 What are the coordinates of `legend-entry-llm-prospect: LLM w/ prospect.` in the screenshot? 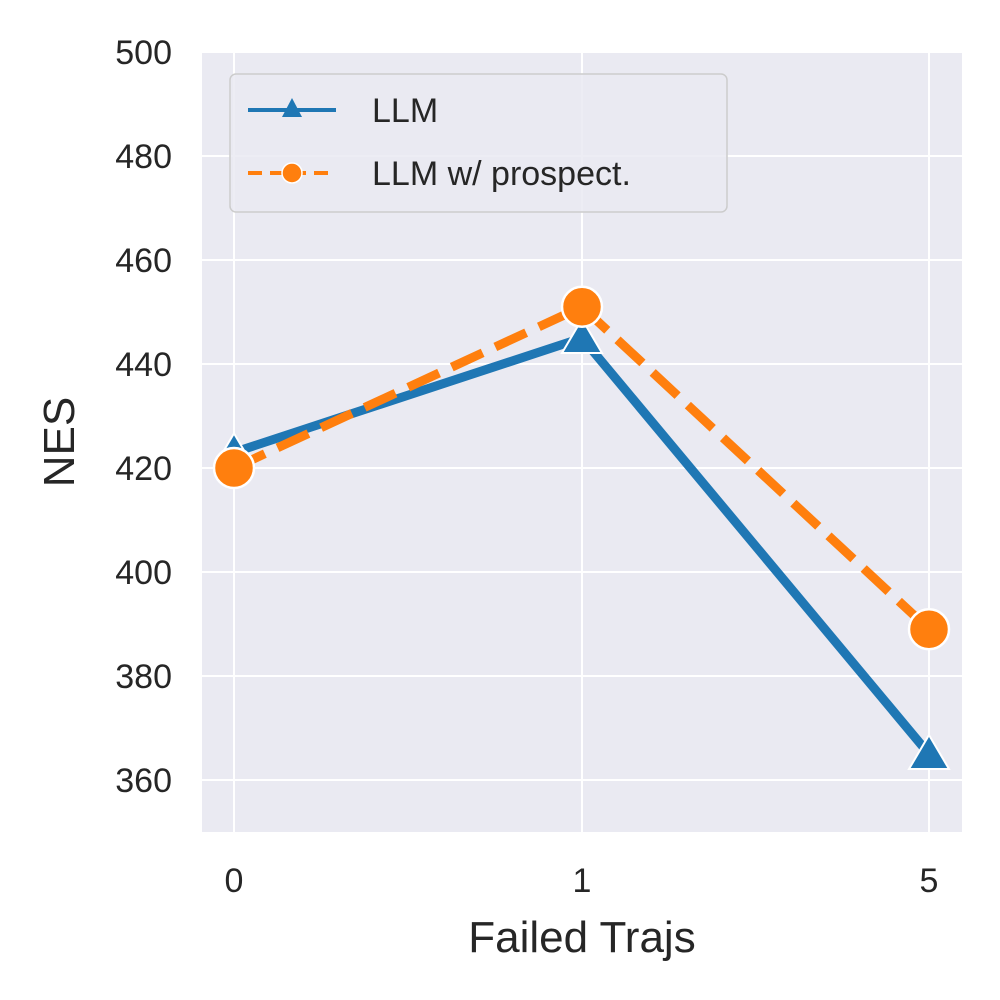 It's located at (439, 174).